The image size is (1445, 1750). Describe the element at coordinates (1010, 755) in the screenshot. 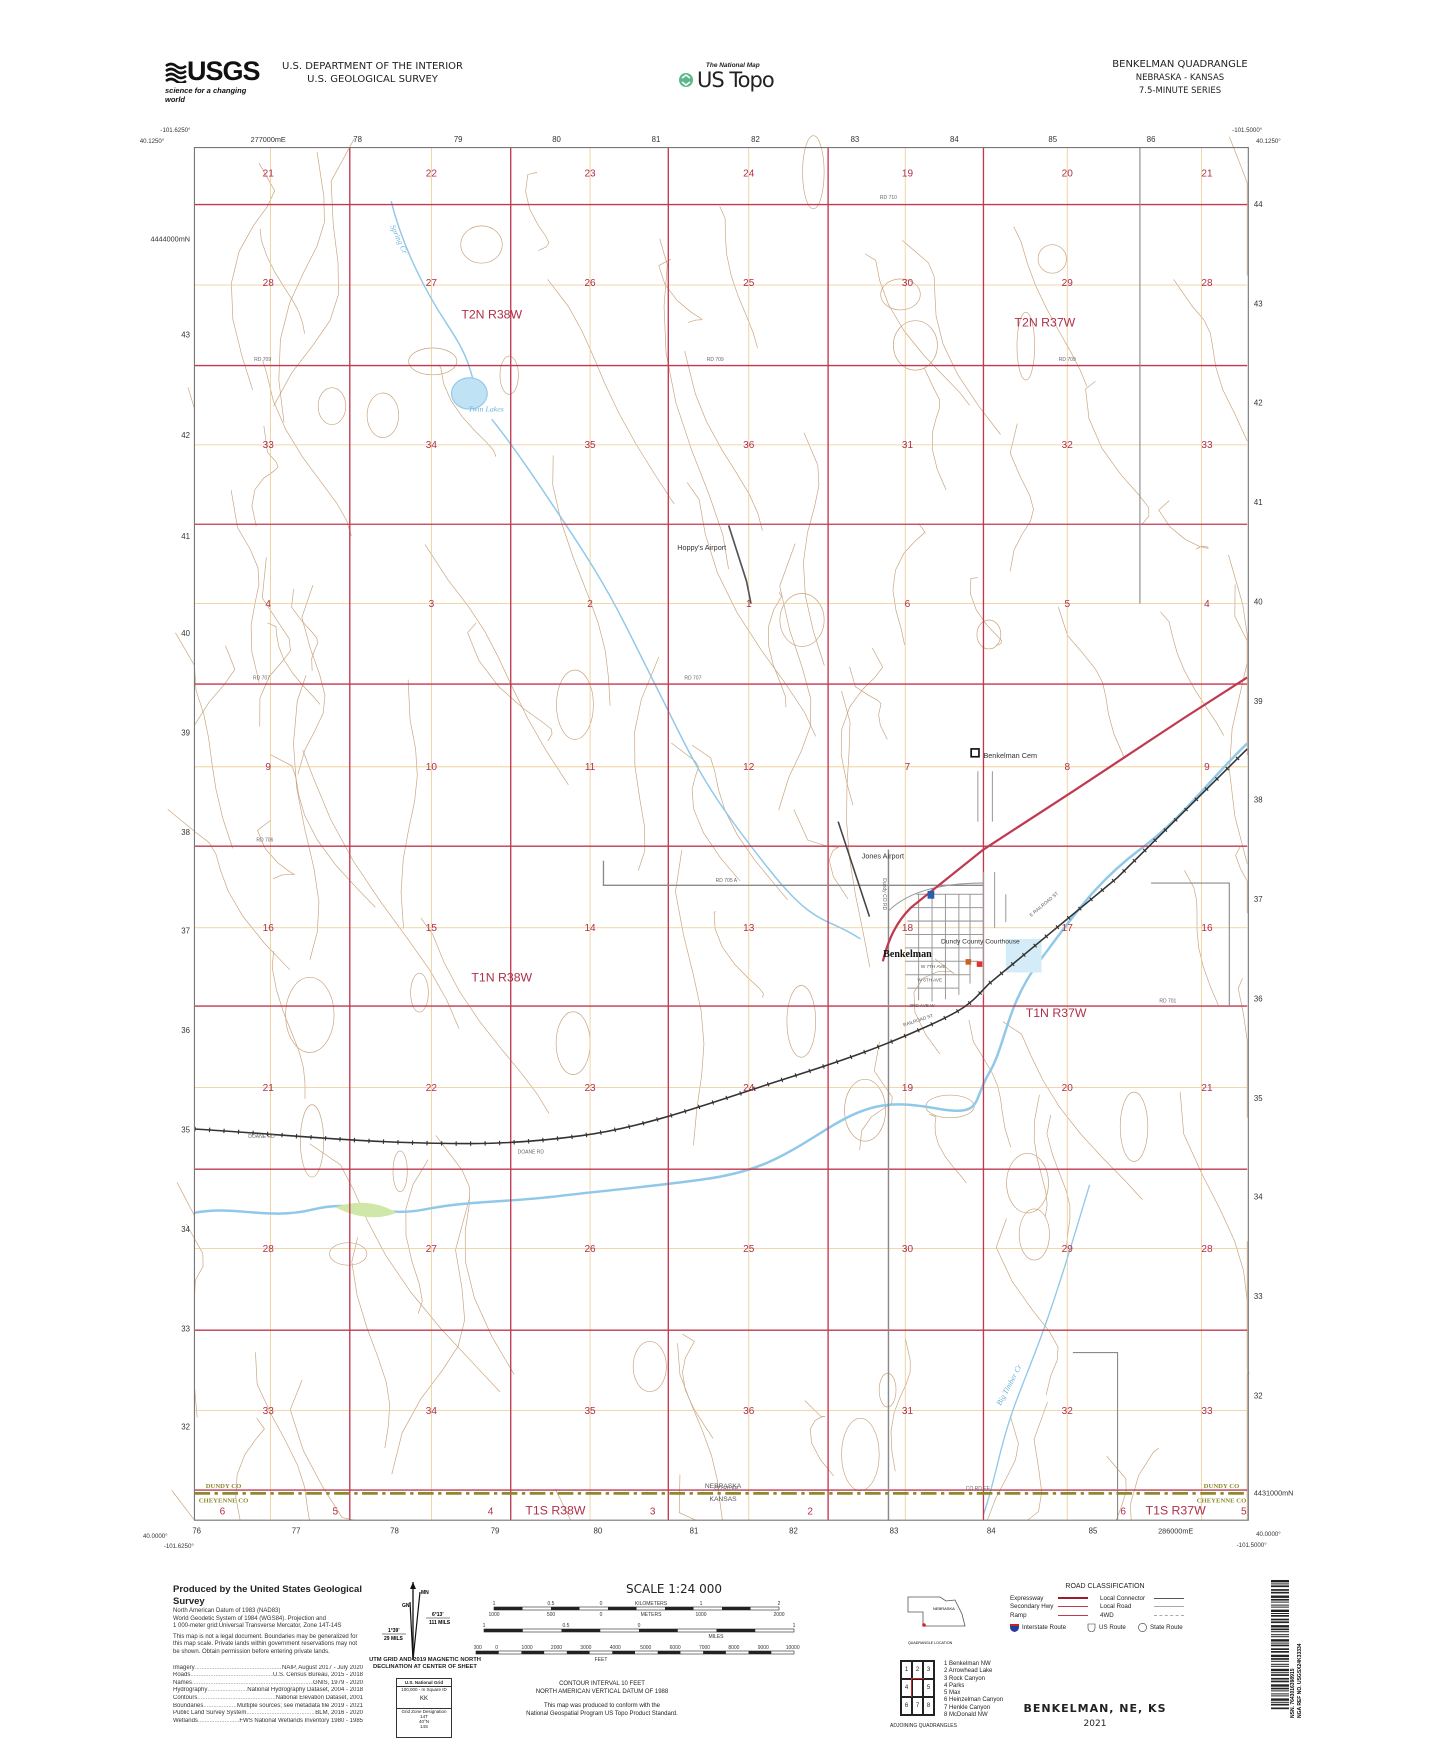

I see `cemetery-label: Benkelman Cem` at that location.